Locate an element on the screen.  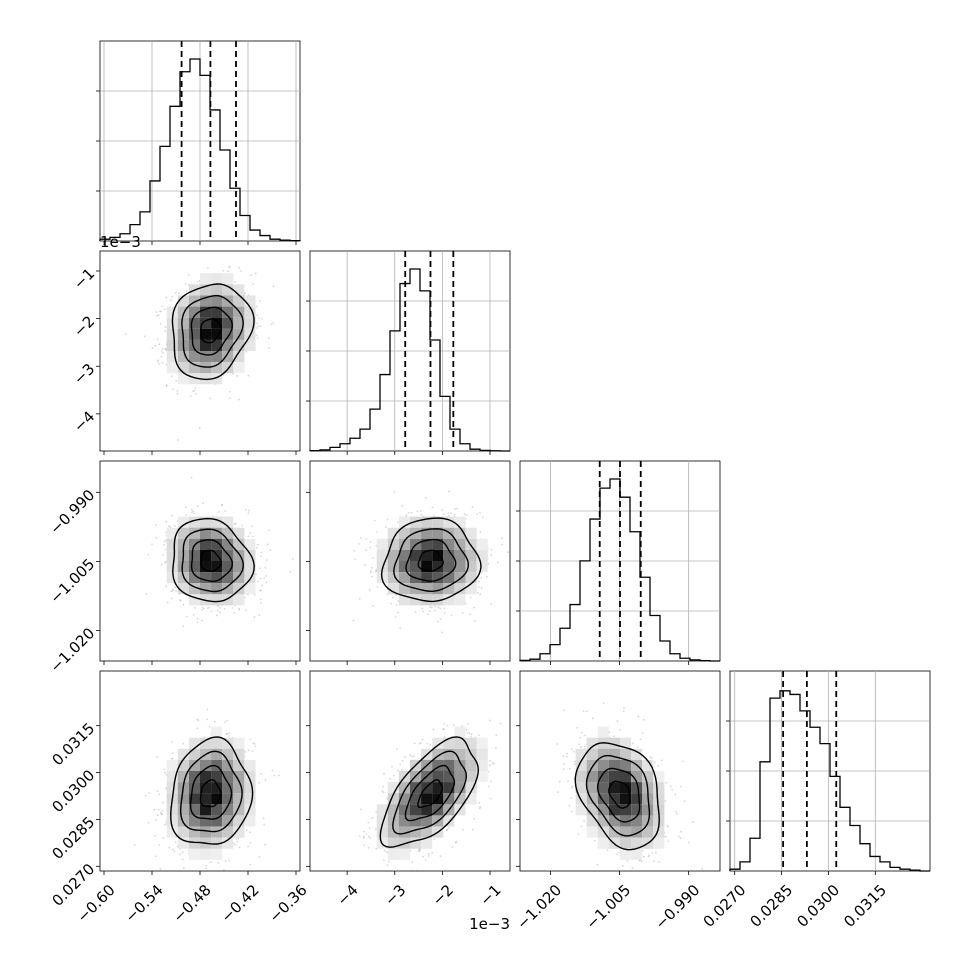
x-tick-label: −0.990 is located at coordinates (677, 907).